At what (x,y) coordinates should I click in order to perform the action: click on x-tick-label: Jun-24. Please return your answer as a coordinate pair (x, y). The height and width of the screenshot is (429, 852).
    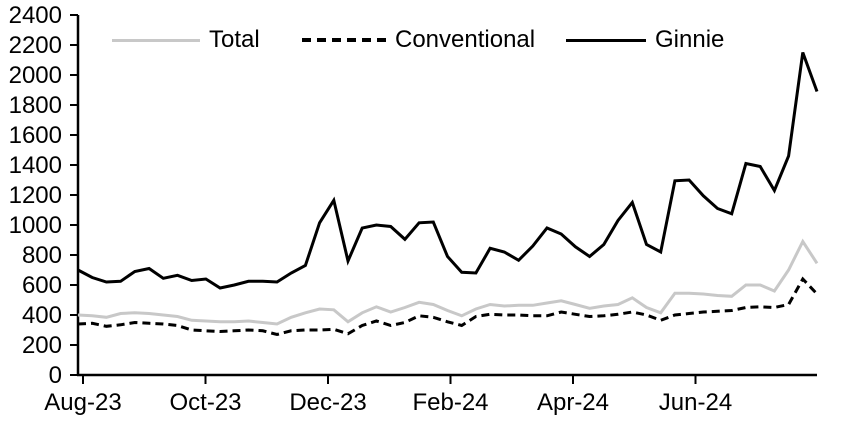
    Looking at the image, I should click on (695, 402).